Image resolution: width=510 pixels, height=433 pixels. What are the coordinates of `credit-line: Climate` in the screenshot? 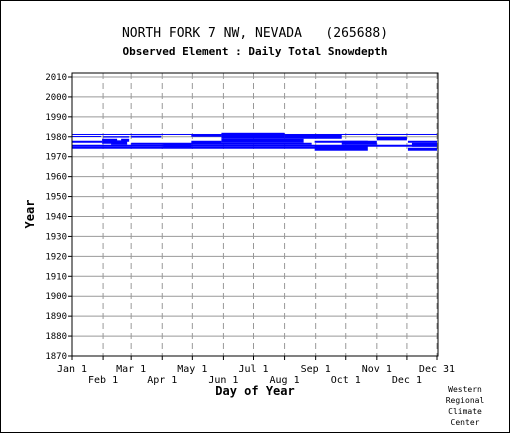 It's located at (465, 411).